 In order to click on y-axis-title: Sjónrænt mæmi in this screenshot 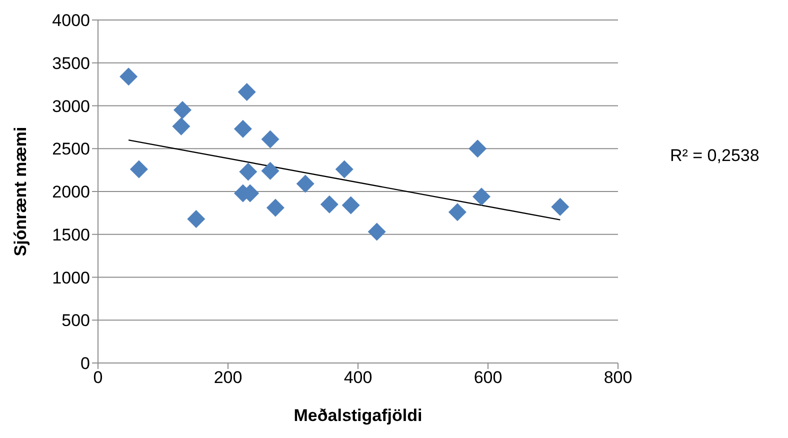, I will do `click(20, 191)`.